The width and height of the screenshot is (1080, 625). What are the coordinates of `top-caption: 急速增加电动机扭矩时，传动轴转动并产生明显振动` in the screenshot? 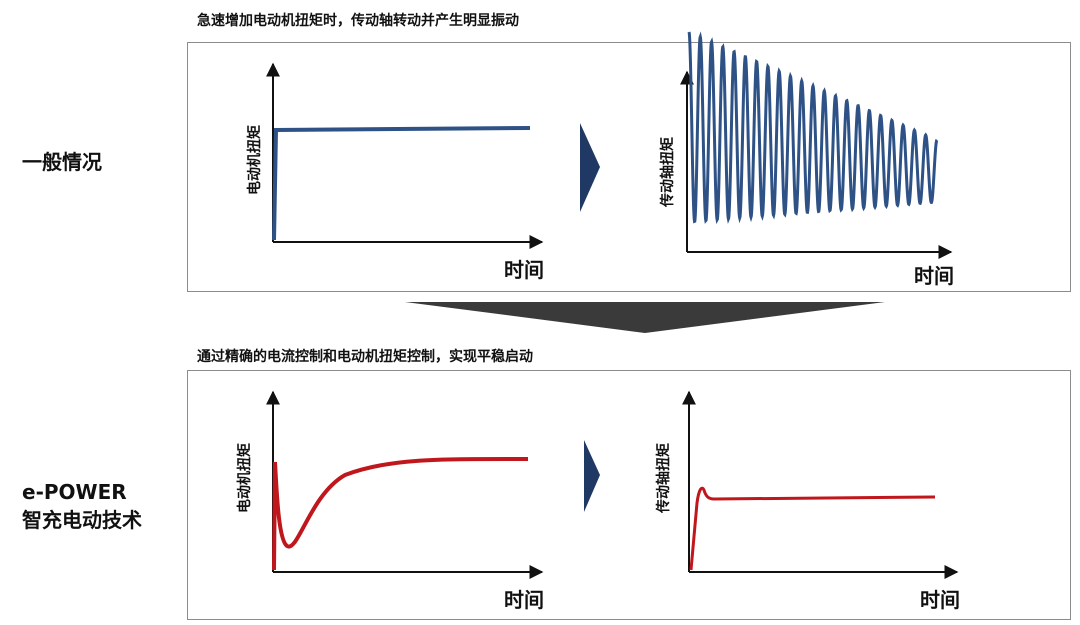 It's located at (358, 21).